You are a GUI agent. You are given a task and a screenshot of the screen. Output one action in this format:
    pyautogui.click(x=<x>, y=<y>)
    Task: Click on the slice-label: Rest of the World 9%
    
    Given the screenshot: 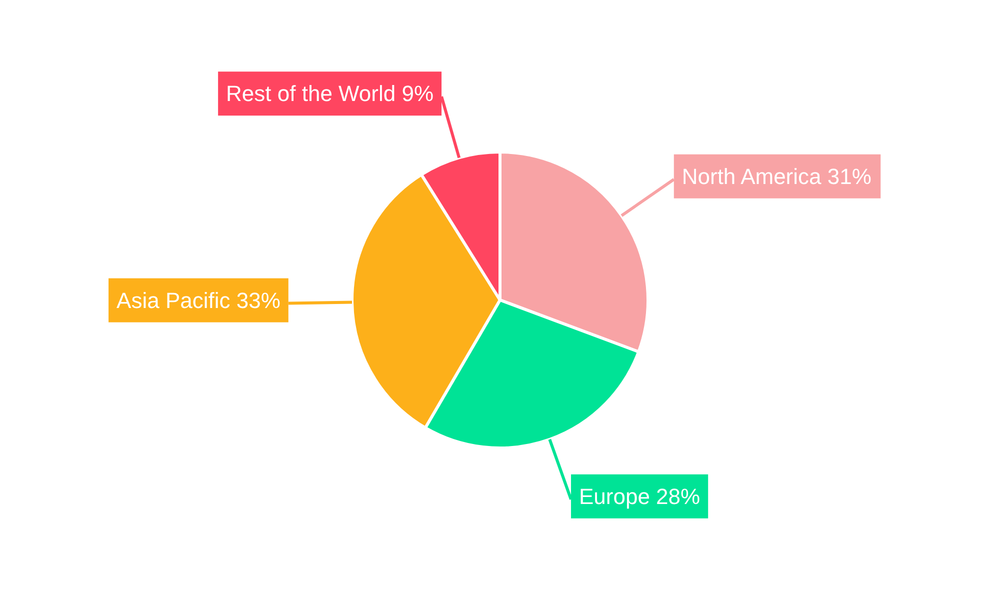 What is the action you would take?
    pyautogui.click(x=330, y=93)
    